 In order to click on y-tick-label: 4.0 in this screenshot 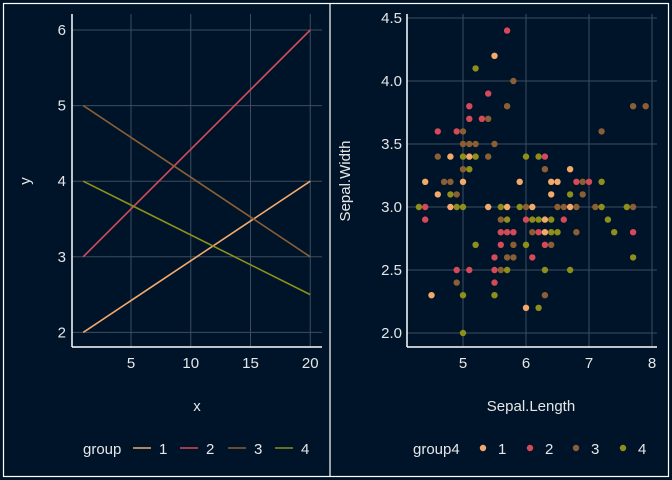, I will do `click(391, 81)`.